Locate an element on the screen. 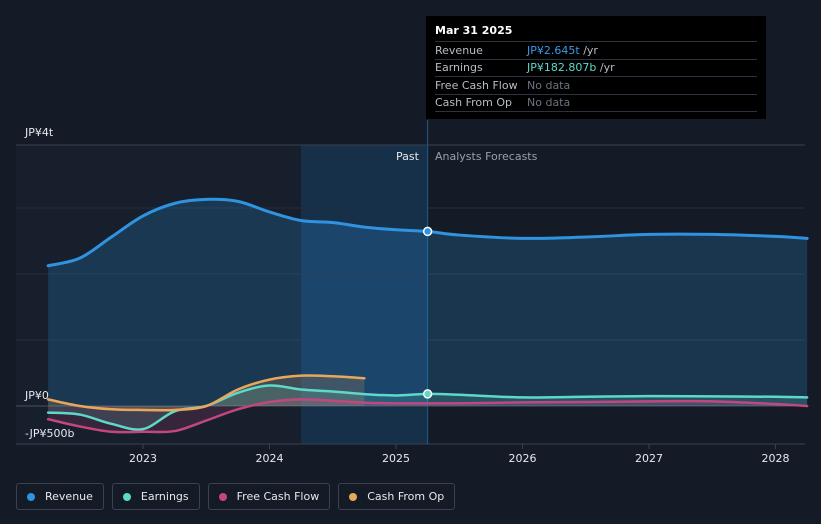 This screenshot has width=821, height=524. x-tick-label: 2027 is located at coordinates (649, 458).